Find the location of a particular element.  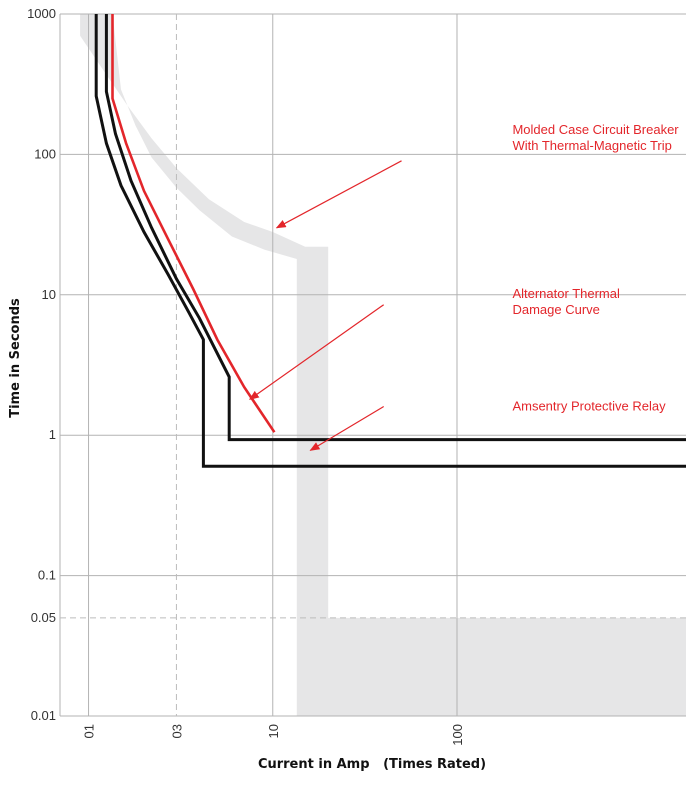

x-axis-title: Current in Amp (Times Rated) is located at coordinates (372, 764).